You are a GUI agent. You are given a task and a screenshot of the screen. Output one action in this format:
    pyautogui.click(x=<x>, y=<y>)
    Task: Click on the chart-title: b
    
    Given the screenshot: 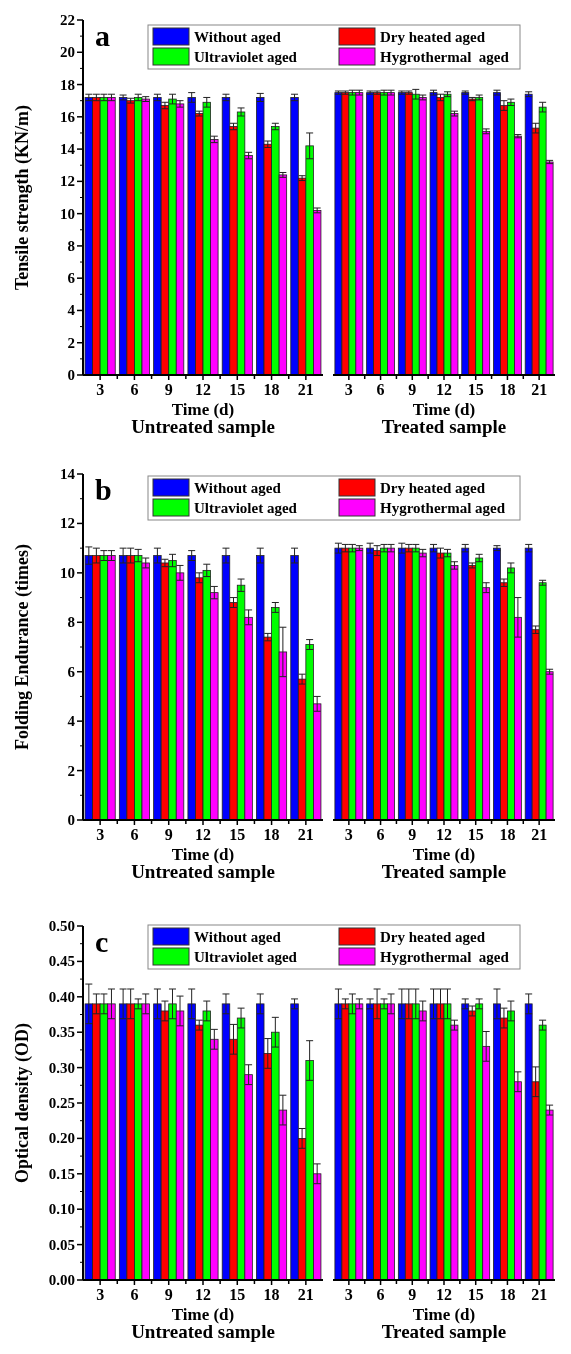 What is the action you would take?
    pyautogui.click(x=103, y=489)
    